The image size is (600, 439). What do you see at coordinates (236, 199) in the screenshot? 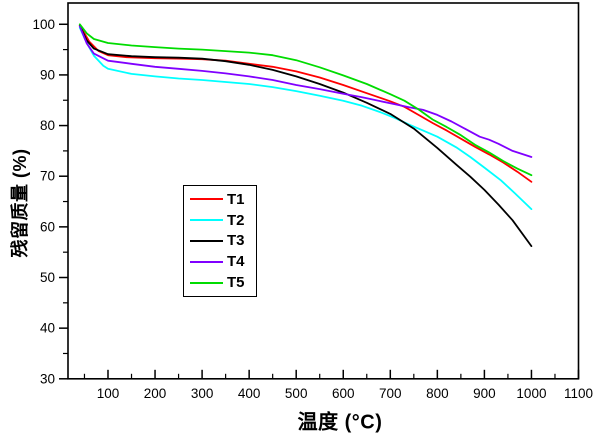
I see `legend-label: T1` at bounding box center [236, 199].